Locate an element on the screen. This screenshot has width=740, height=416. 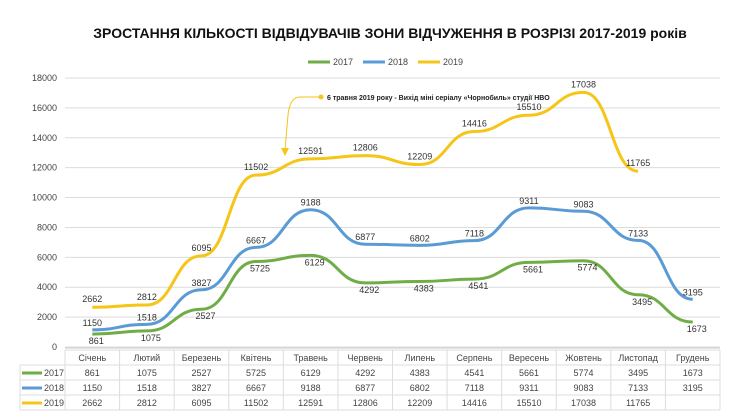
category-label: Серпень is located at coordinates (474, 358).